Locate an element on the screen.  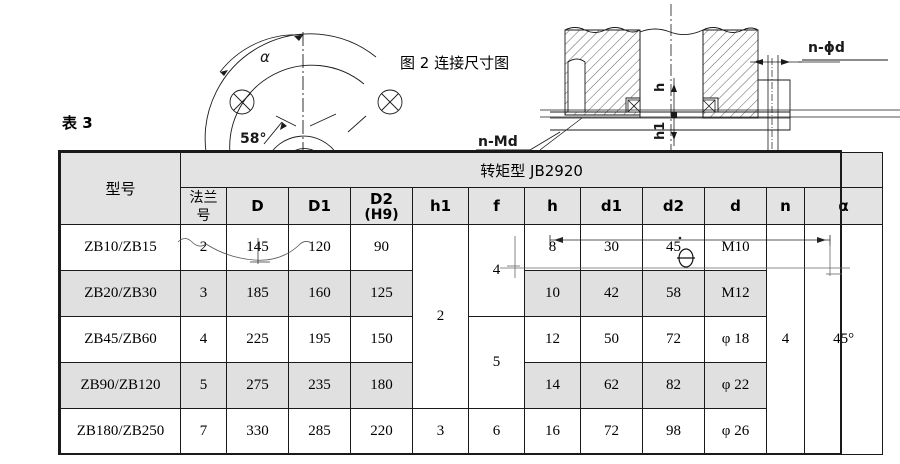
cell-h: 16 is located at coordinates (552, 431).